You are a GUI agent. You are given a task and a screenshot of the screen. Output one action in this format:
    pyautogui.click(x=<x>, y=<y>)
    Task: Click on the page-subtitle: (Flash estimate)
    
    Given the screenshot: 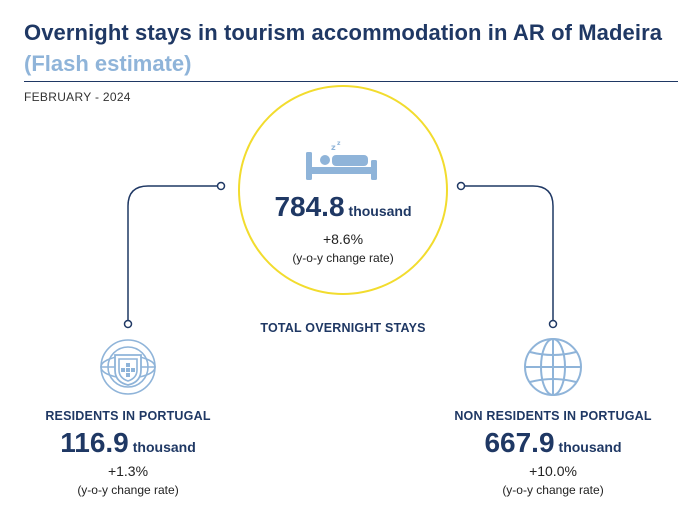 What is the action you would take?
    pyautogui.click(x=108, y=63)
    